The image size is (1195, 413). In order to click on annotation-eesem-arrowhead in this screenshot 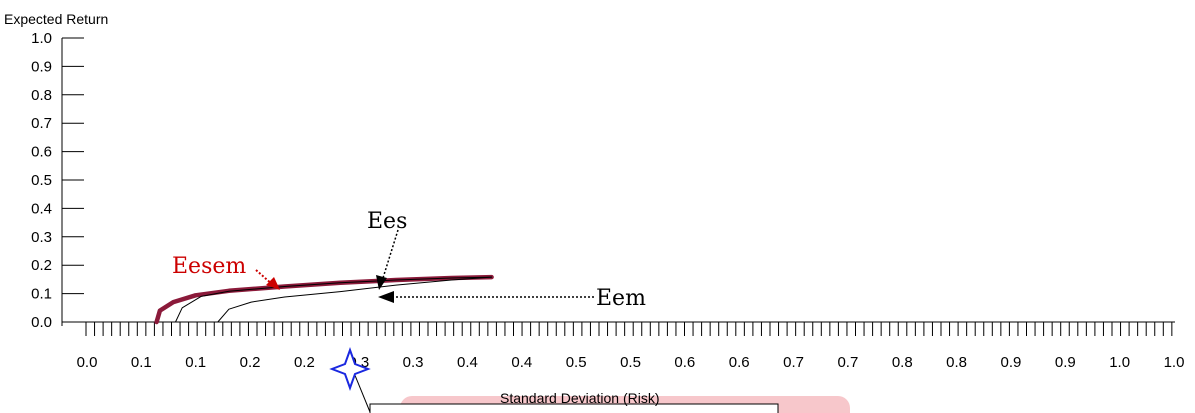, I will do `click(273, 283)`.